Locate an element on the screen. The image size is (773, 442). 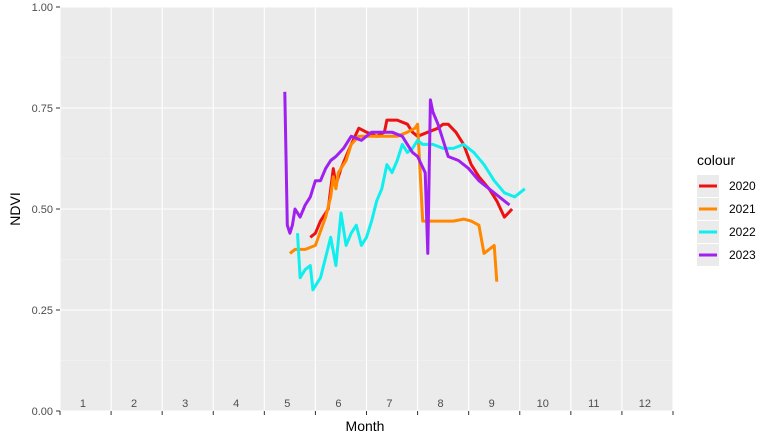
series-lines is located at coordinates (404, 191).